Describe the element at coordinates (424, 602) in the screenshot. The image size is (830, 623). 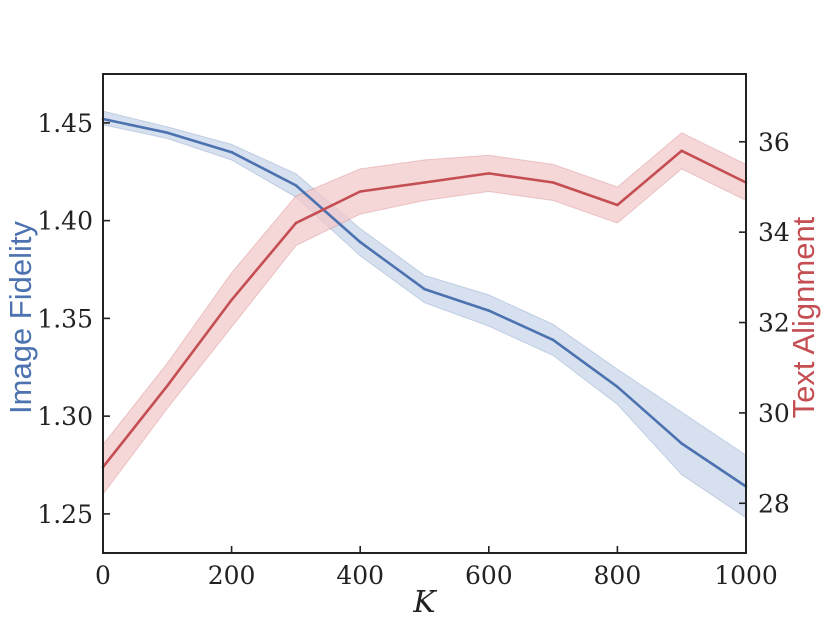
I see `x-axis-label: K` at that location.